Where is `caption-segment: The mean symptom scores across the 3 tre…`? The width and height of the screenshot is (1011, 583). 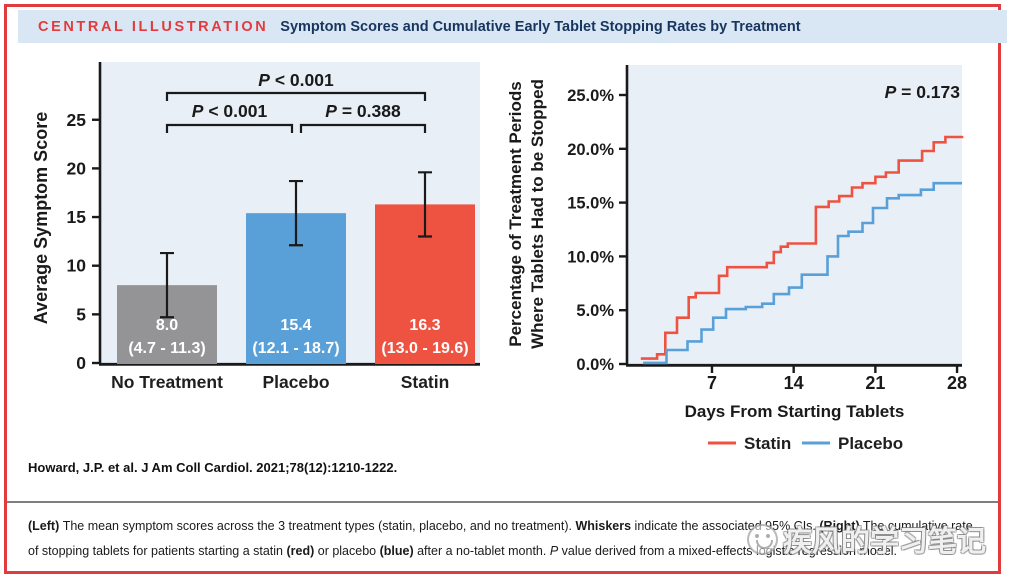 caption-segment: The mean symptom scores across the 3 tre… is located at coordinates (319, 526).